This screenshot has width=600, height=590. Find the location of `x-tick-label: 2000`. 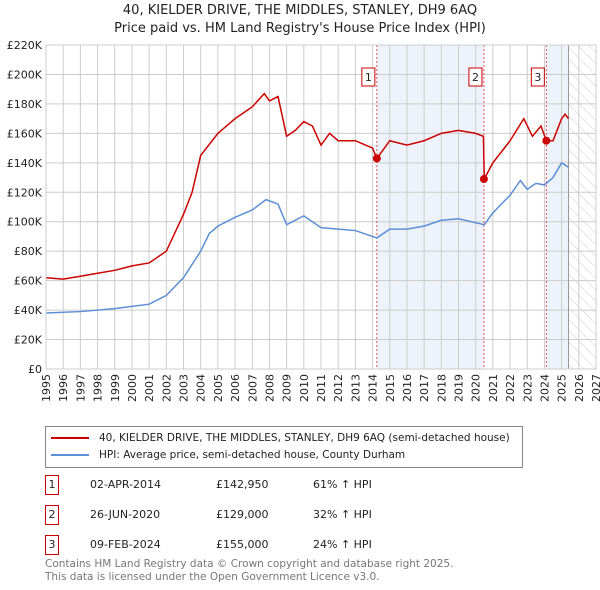

x-tick-label: 2000 is located at coordinates (132, 388).